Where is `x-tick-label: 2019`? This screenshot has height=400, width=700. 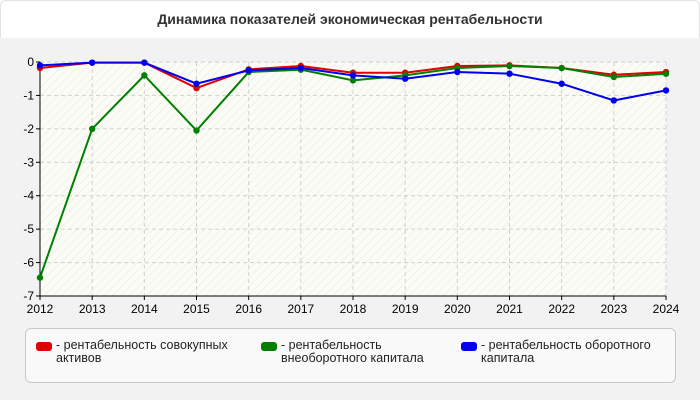
x-tick-label: 2019 is located at coordinates (405, 309).